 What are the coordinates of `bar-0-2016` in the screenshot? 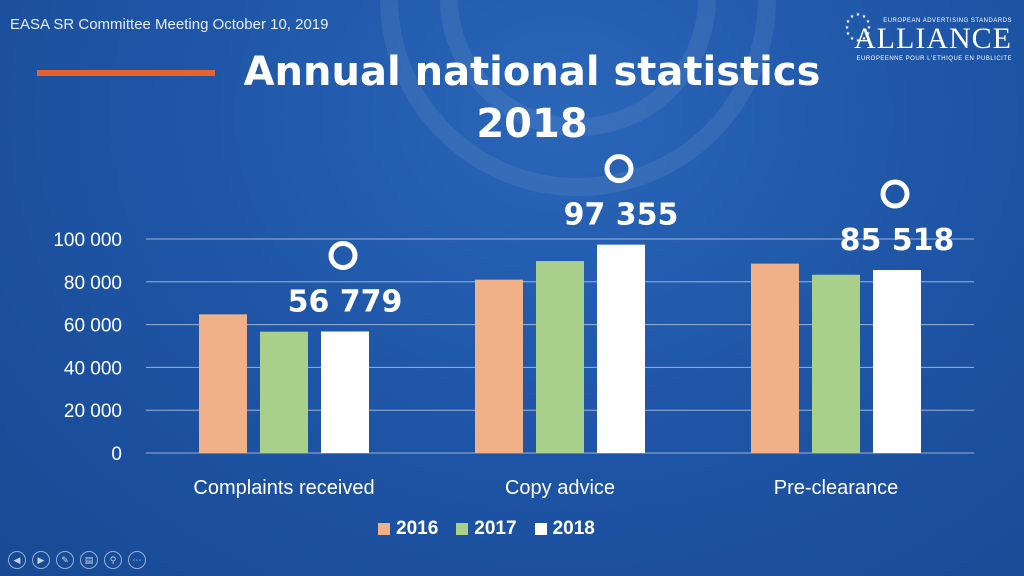 It's located at (223, 383).